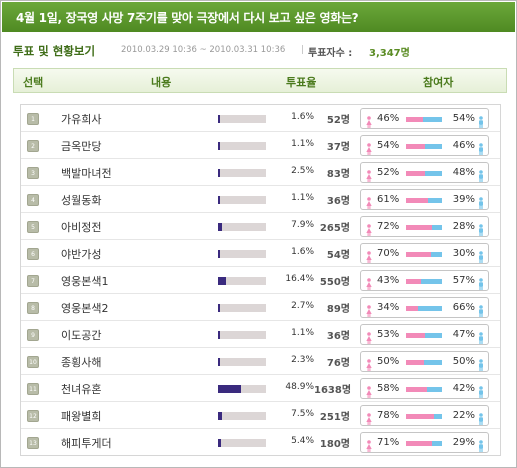 The height and width of the screenshot is (468, 517). What do you see at coordinates (463, 253) in the screenshot?
I see `male-percent: 30%` at bounding box center [463, 253].